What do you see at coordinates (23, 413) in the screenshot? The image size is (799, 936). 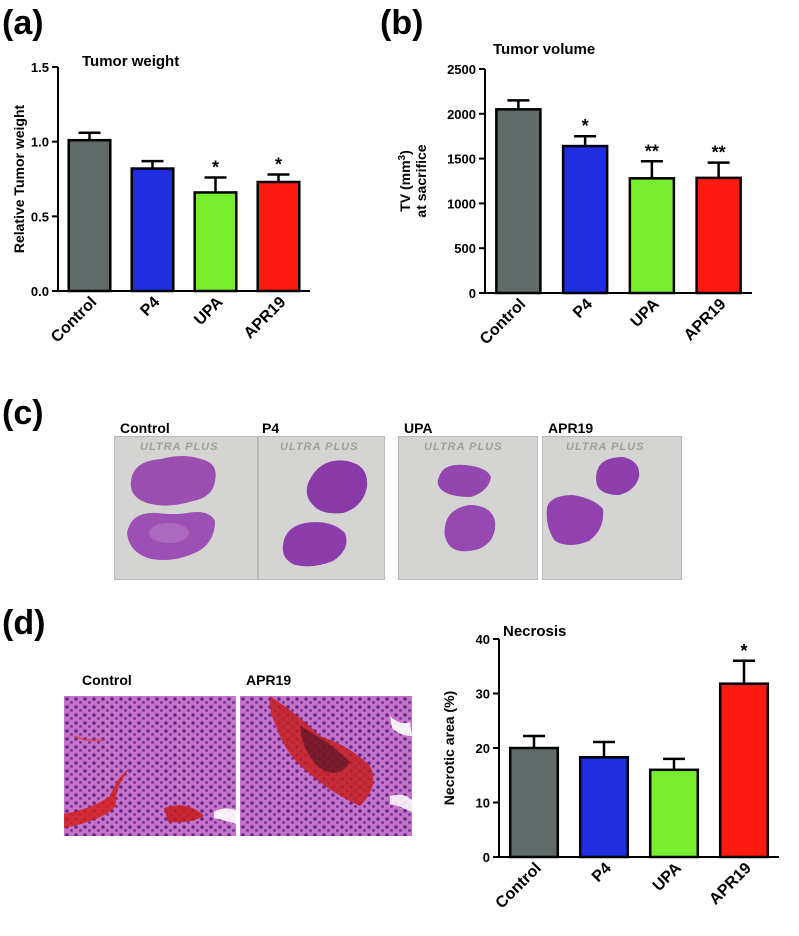 I see `panel-label-c: (c)` at bounding box center [23, 413].